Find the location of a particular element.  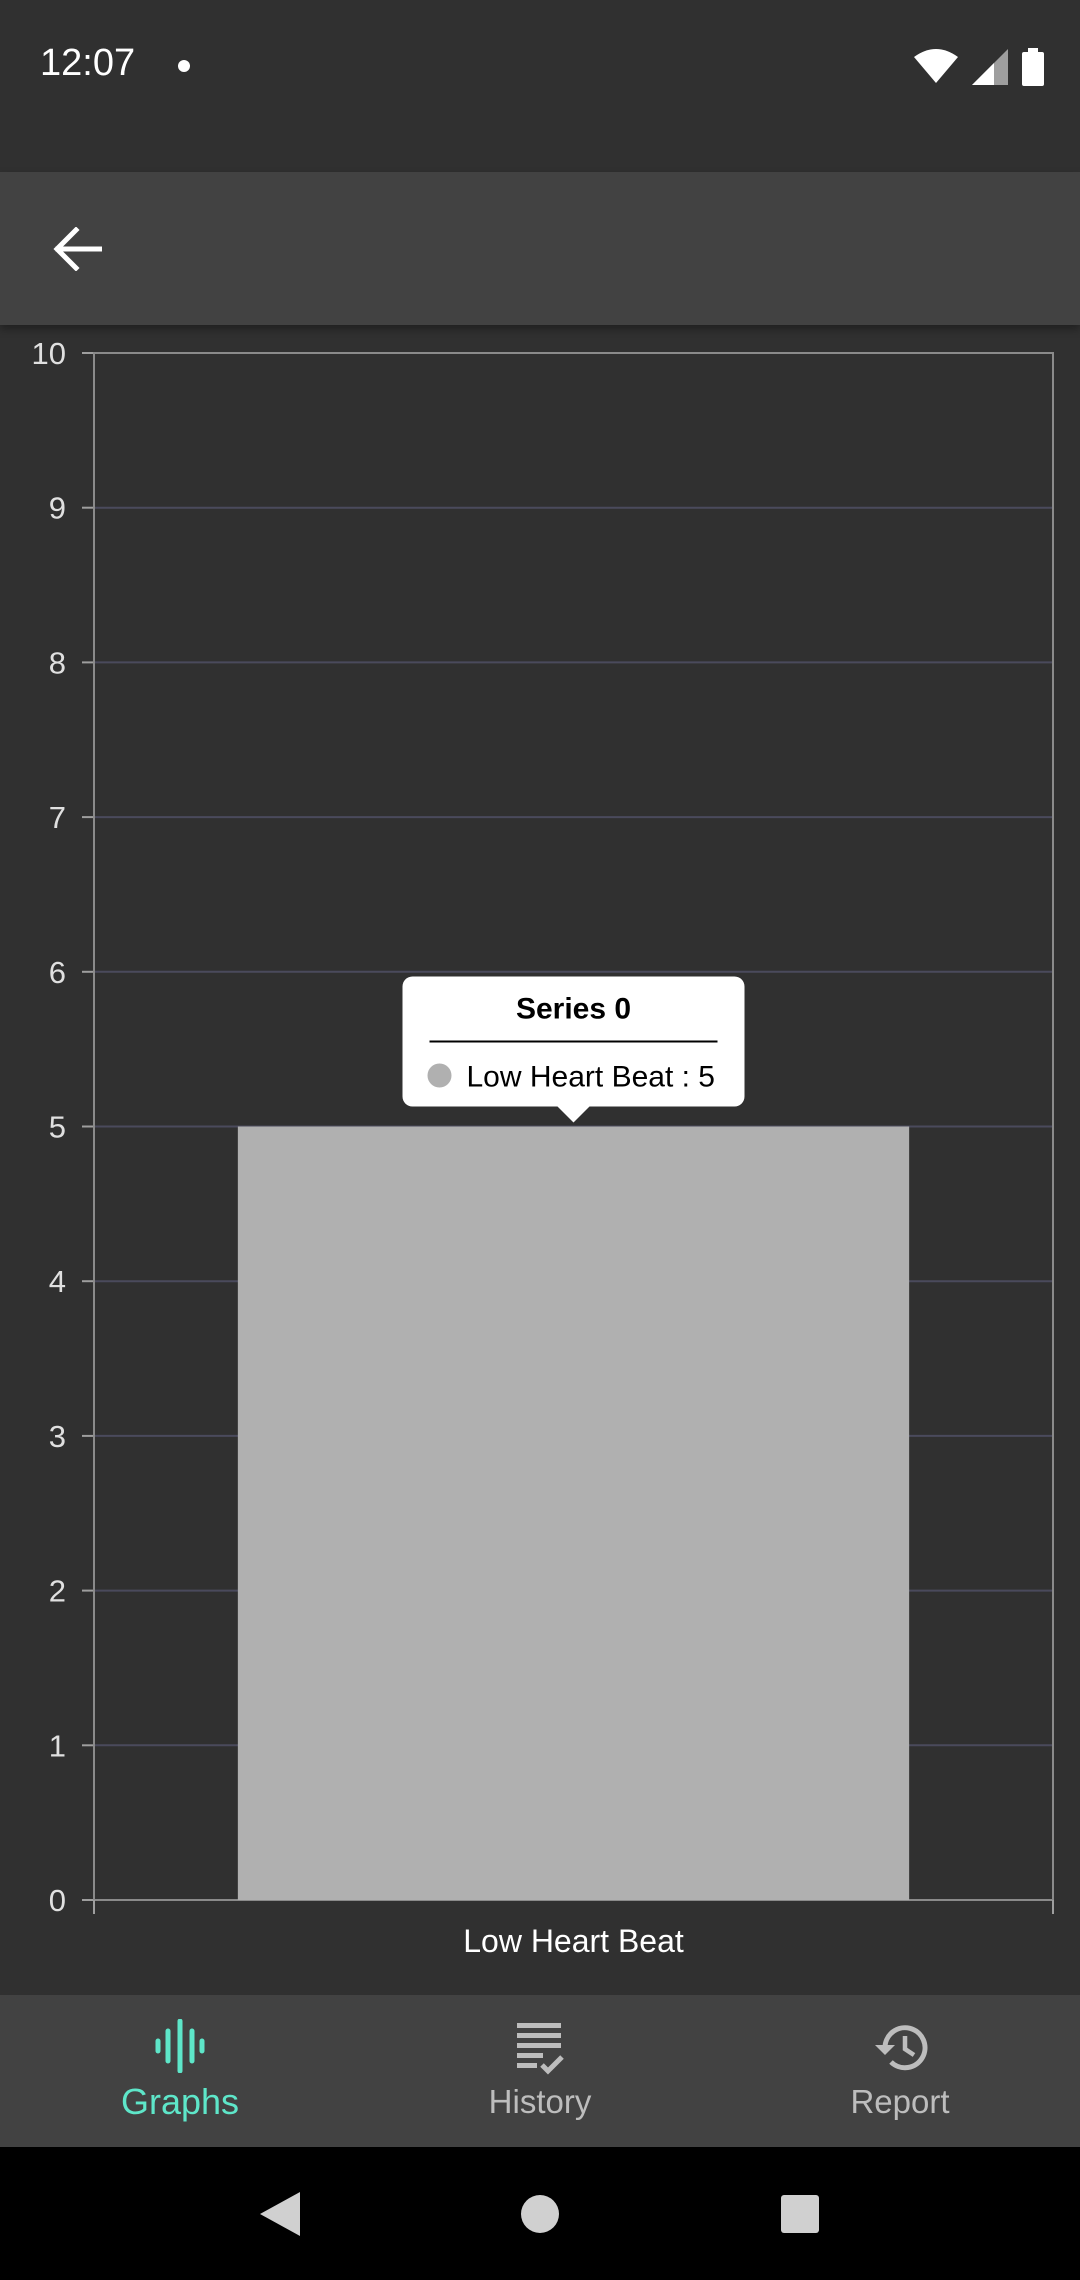

list-check-icon is located at coordinates (540, 2049).